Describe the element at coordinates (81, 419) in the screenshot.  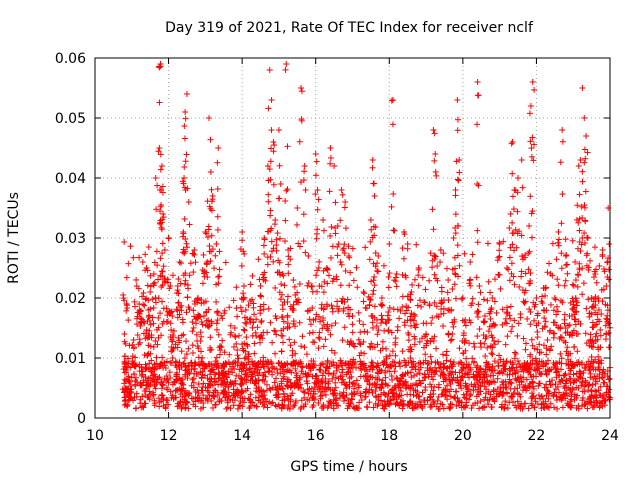
I see `y-tick-label: 0` at that location.